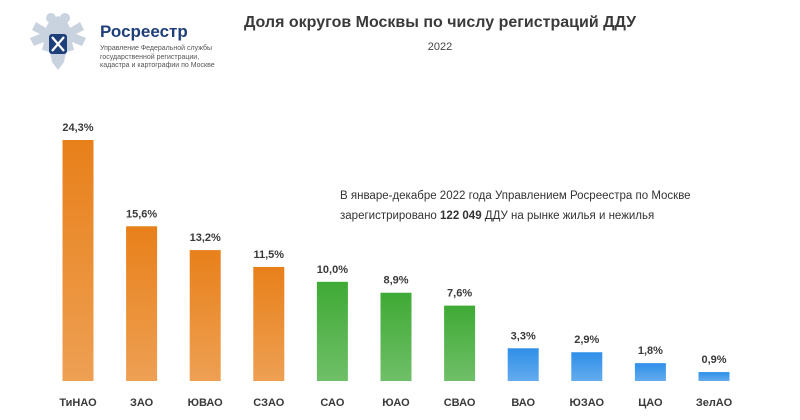 The image size is (800, 420). What do you see at coordinates (523, 336) in the screenshot?
I see `value-label-ВАО: 3,3%` at bounding box center [523, 336].